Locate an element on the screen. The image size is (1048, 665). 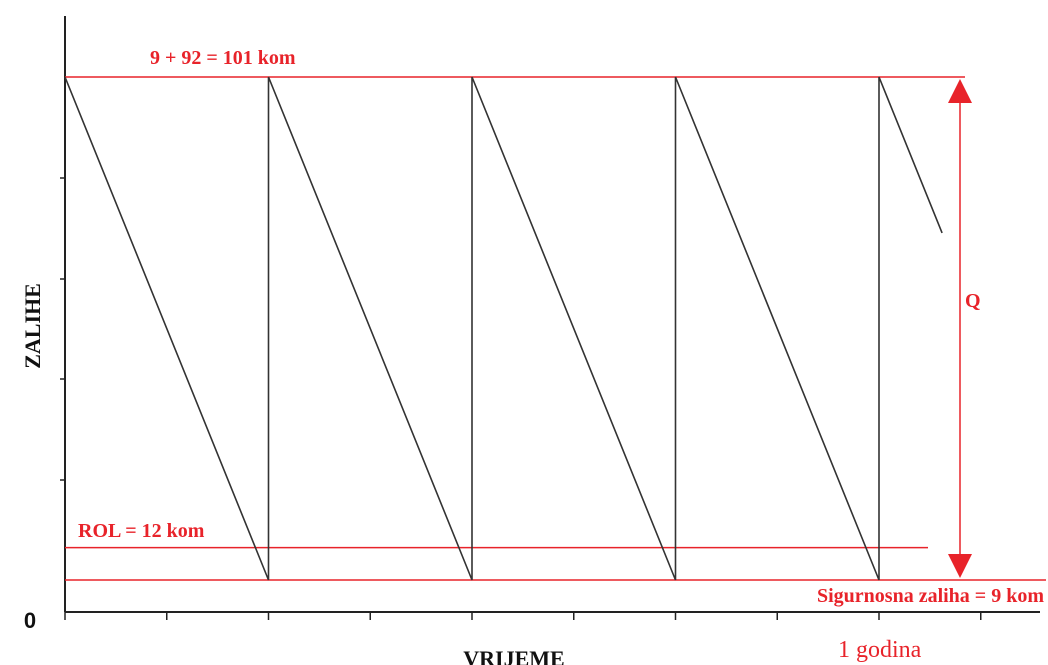
q-arrow is located at coordinates (960, 328).